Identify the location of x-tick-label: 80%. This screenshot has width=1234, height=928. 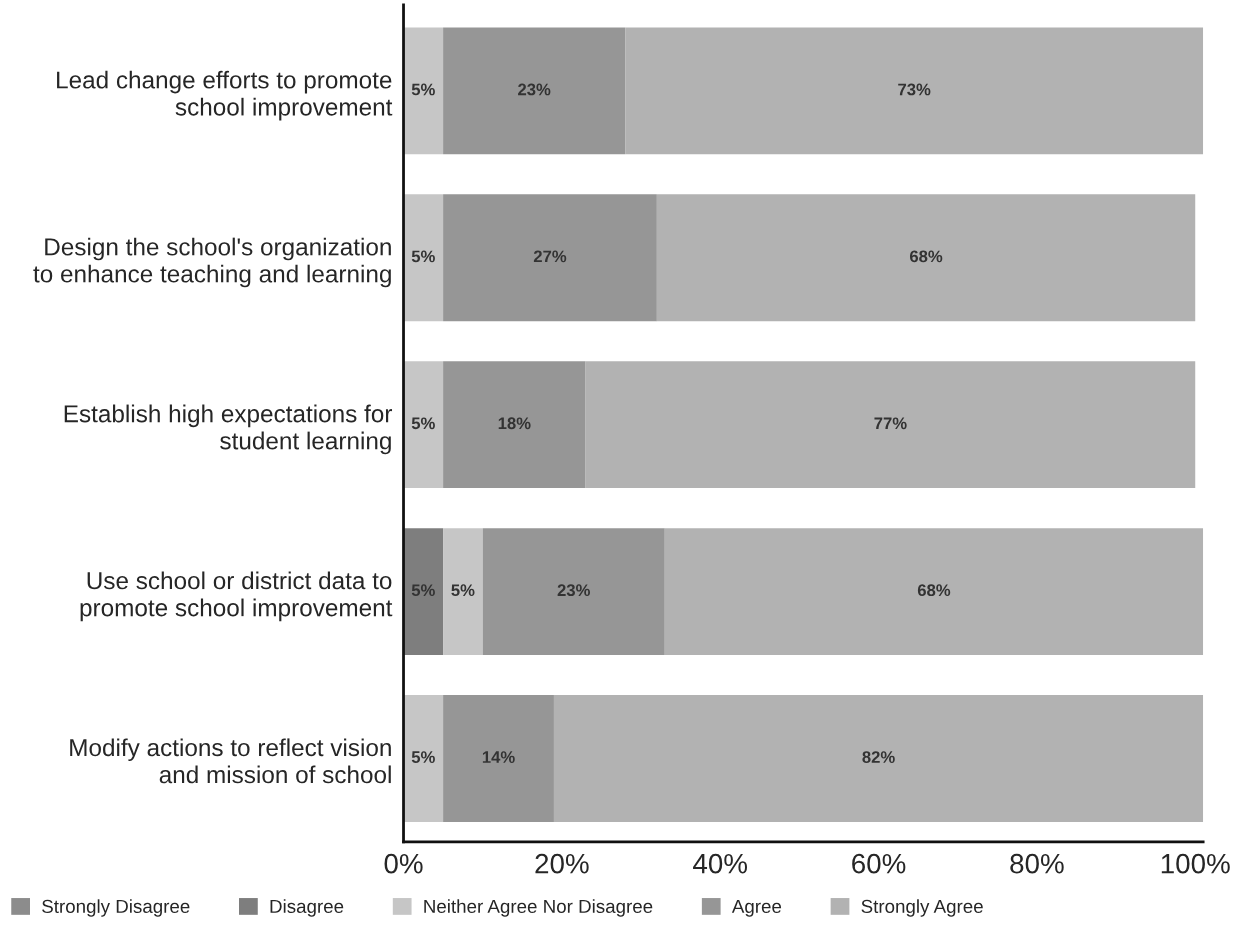
(1037, 863).